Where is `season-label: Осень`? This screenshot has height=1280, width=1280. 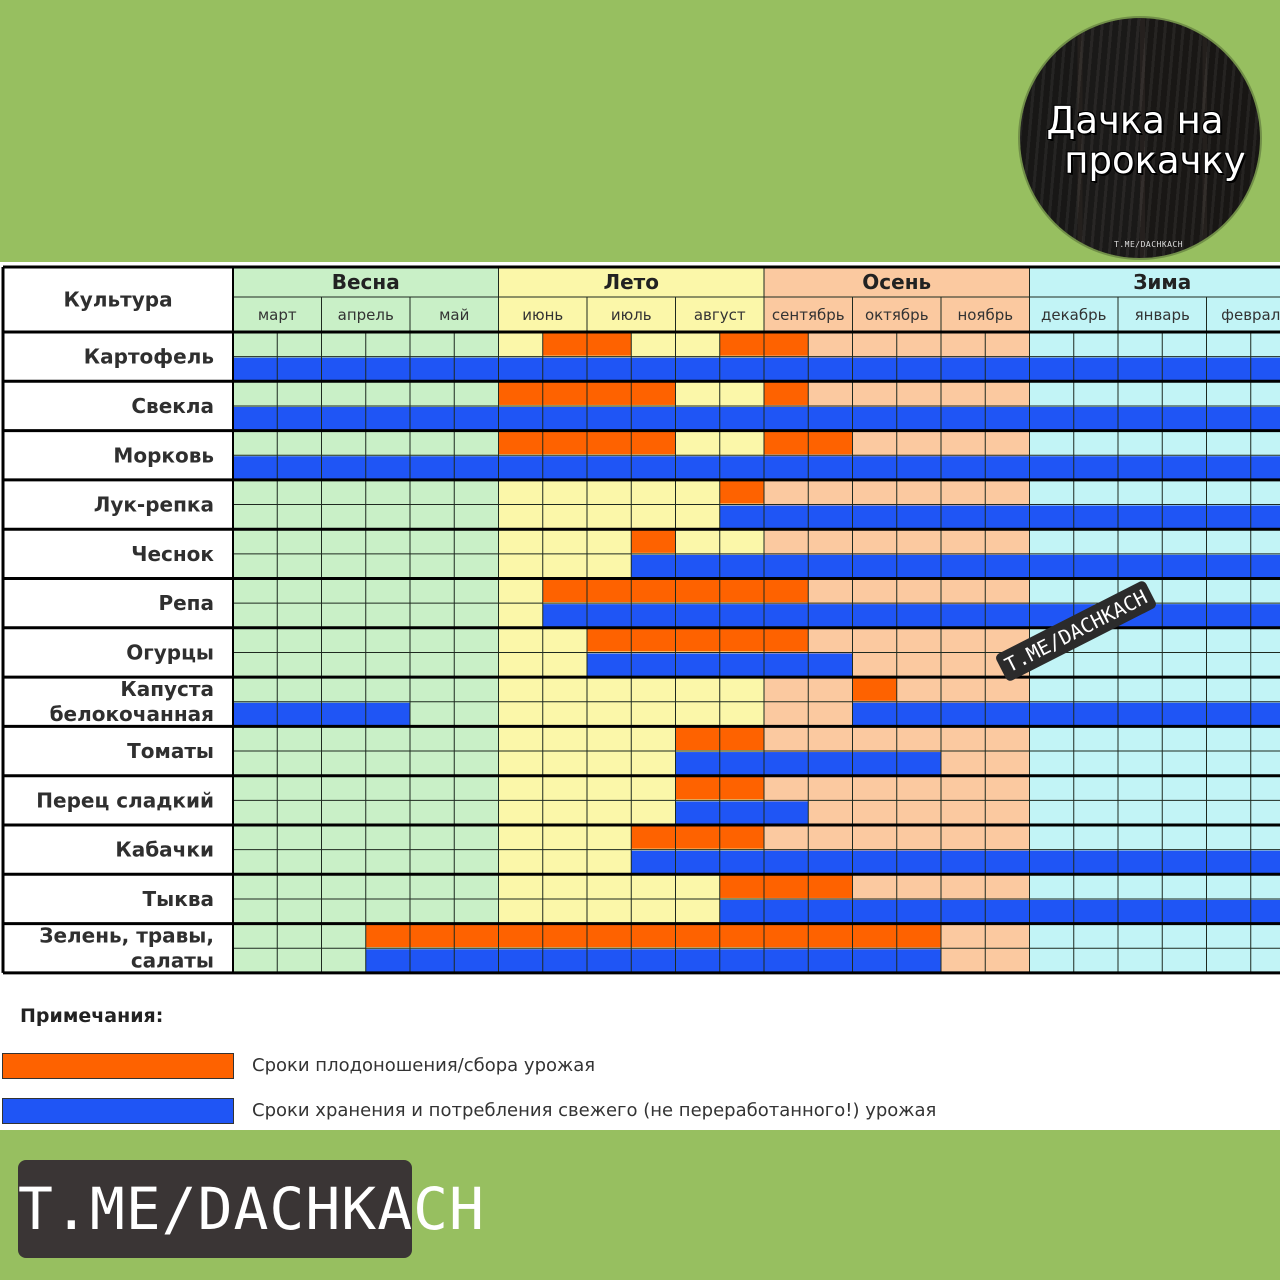 season-label: Осень is located at coordinates (896, 282).